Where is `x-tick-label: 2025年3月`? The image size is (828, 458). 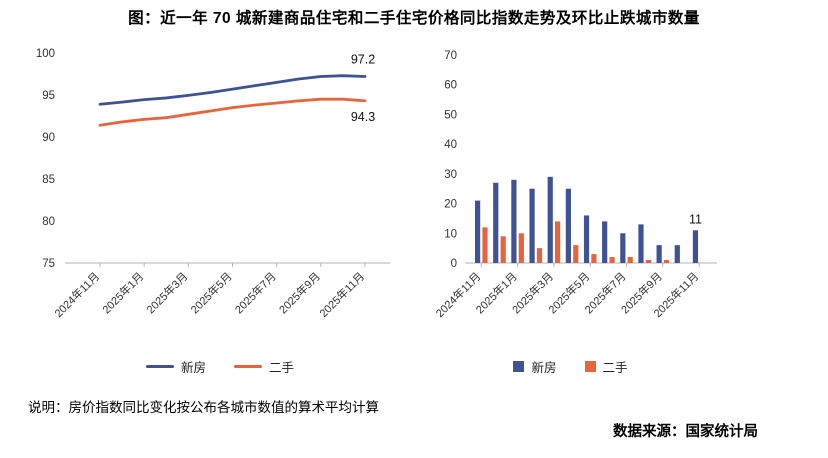
x-tick-label: 2025年3月 is located at coordinates (166, 292).